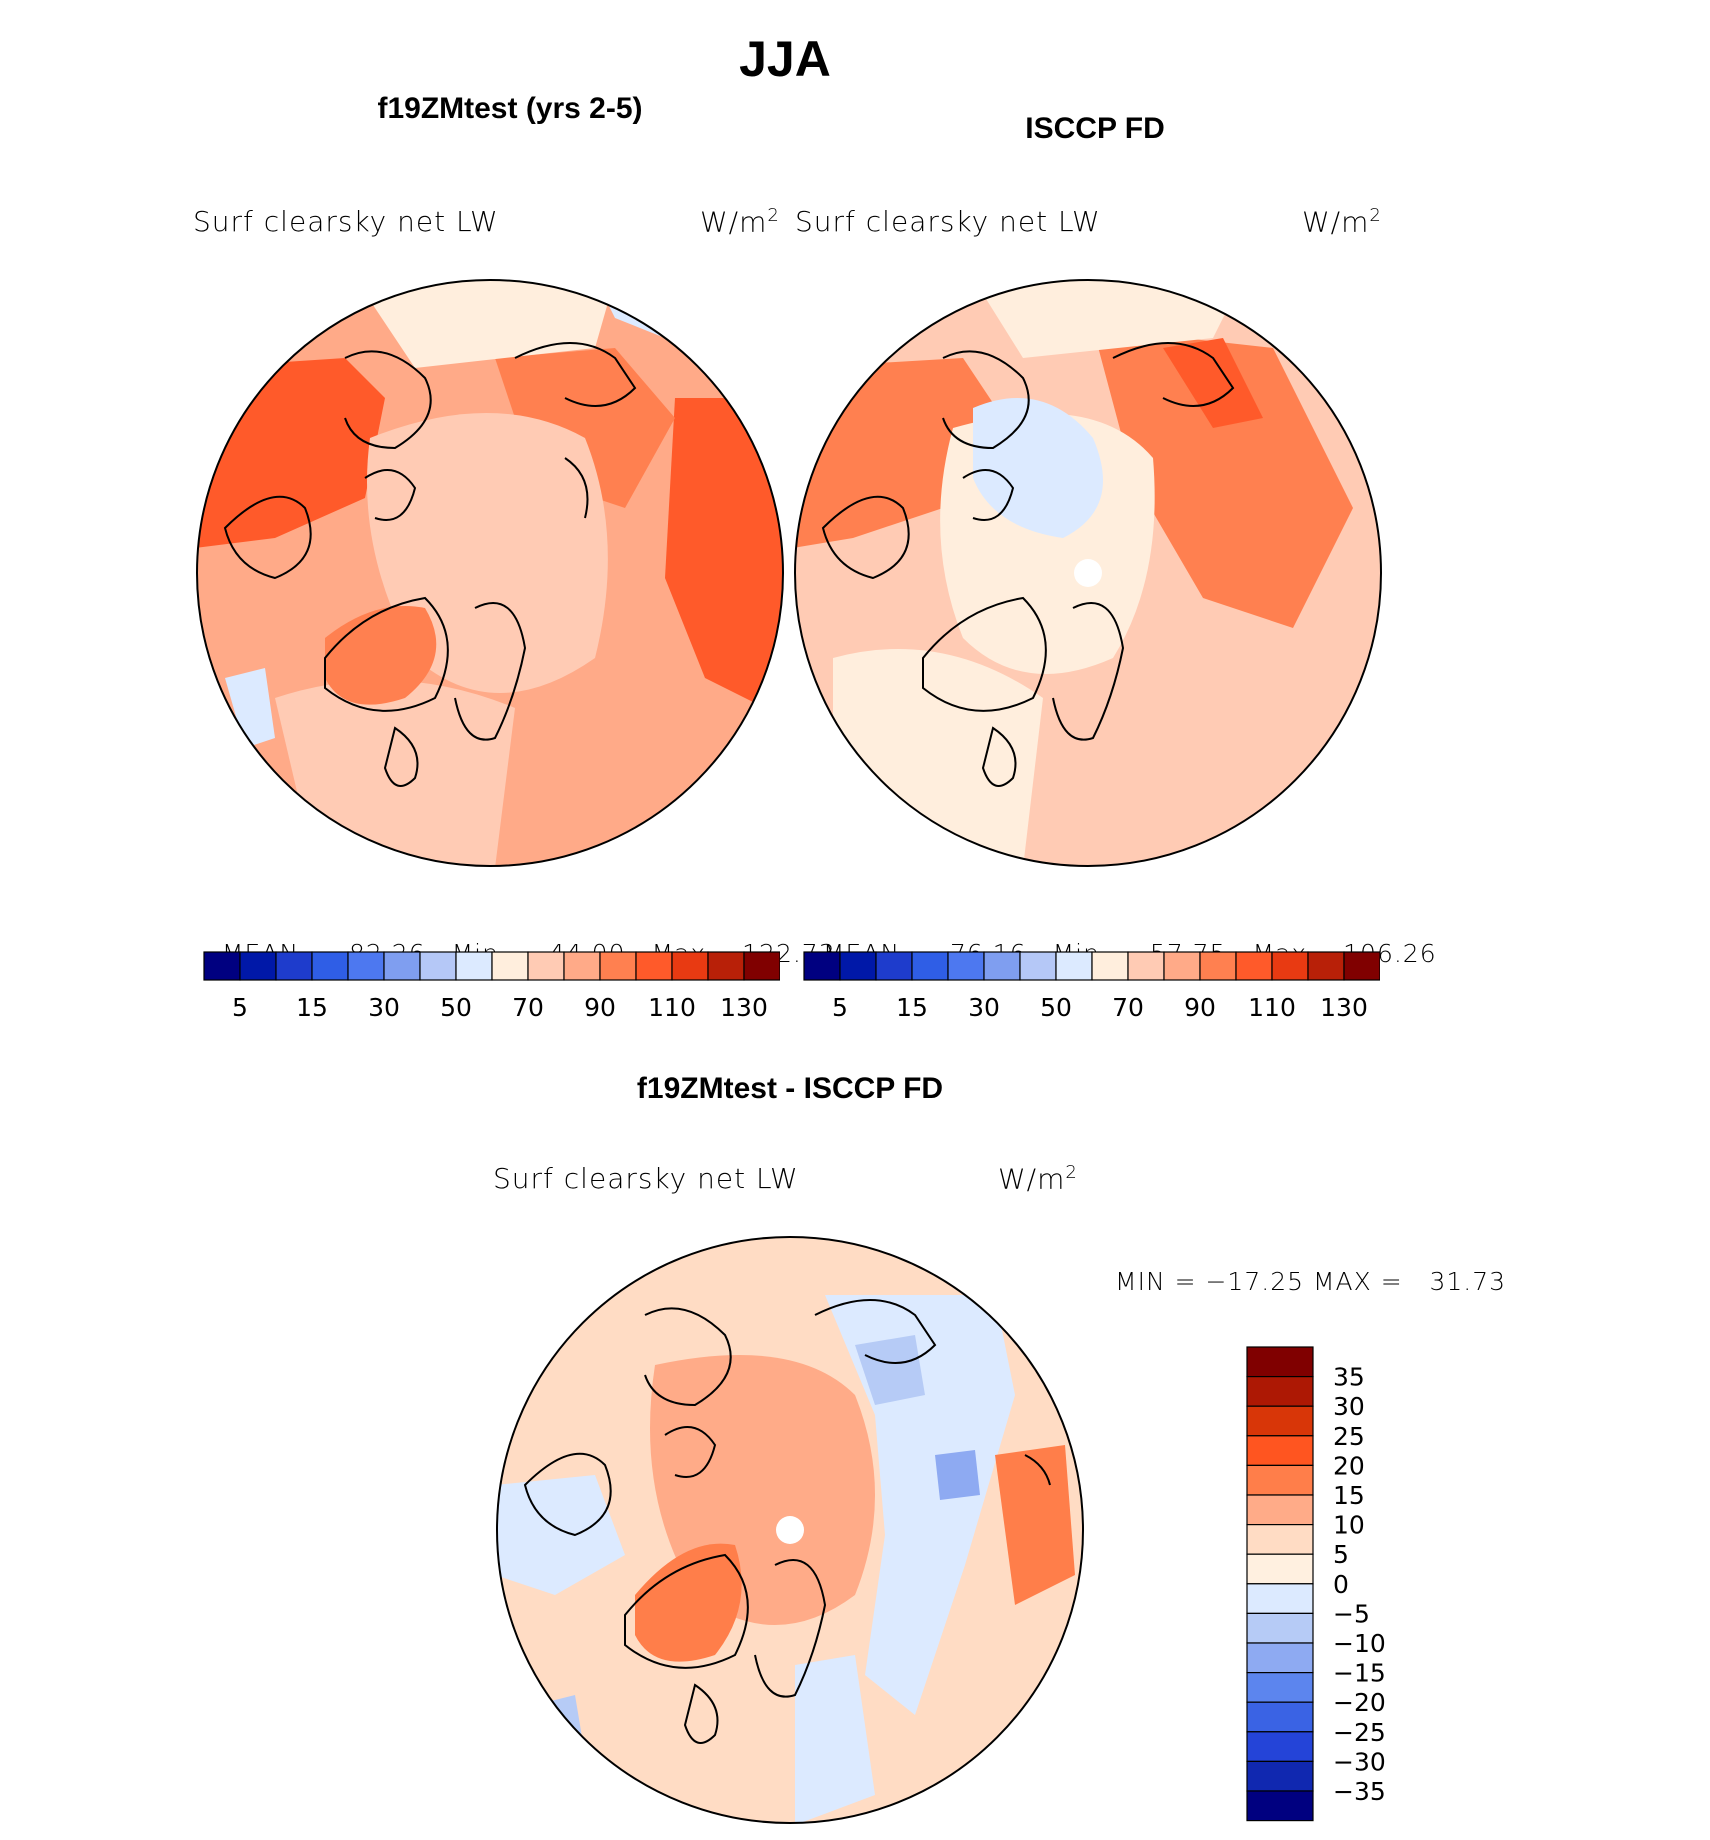  Describe the element at coordinates (1091, 986) in the screenshot. I see `panel2-colorbar: 5 15 30 50 70 90 110 130` at that location.